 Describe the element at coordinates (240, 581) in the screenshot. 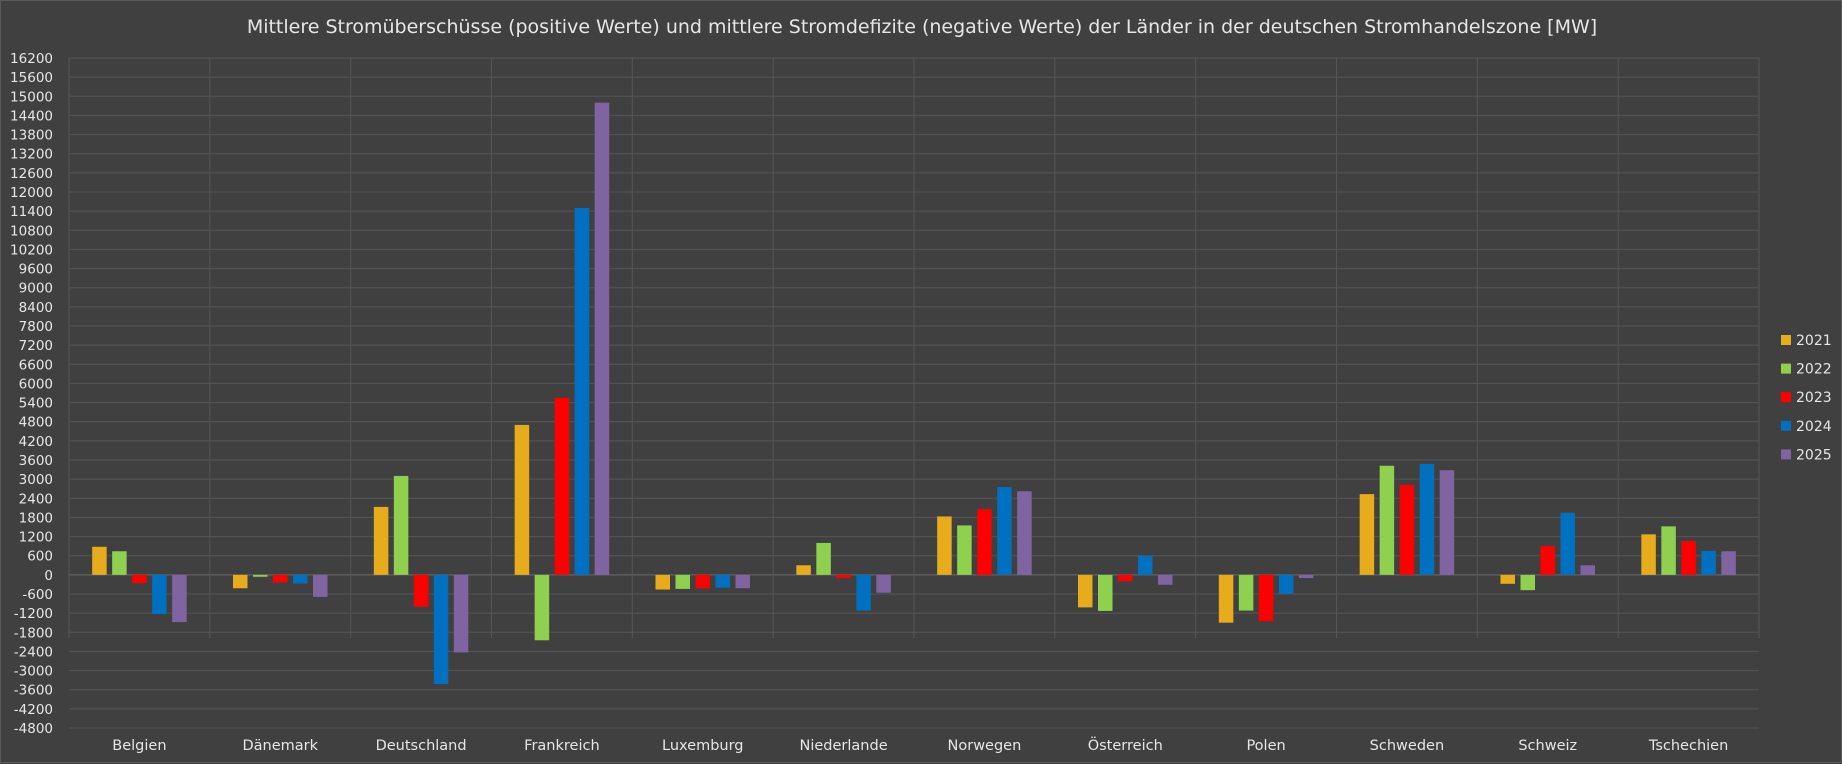

I see `bar-2021-Dänemark` at that location.